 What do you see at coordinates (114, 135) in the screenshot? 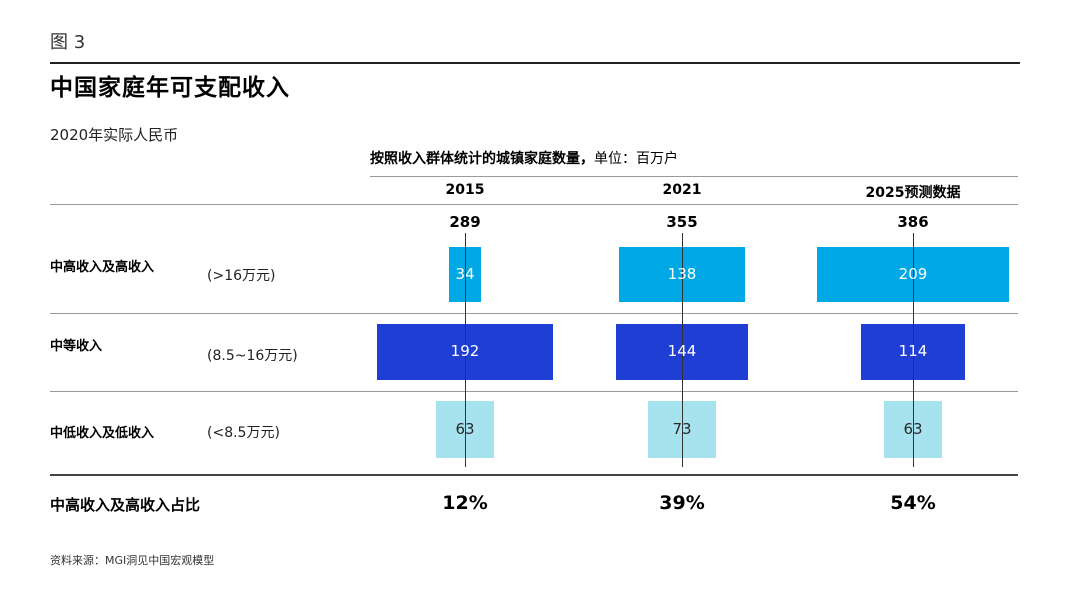
I see `unit-note: 2020年实际人民币` at bounding box center [114, 135].